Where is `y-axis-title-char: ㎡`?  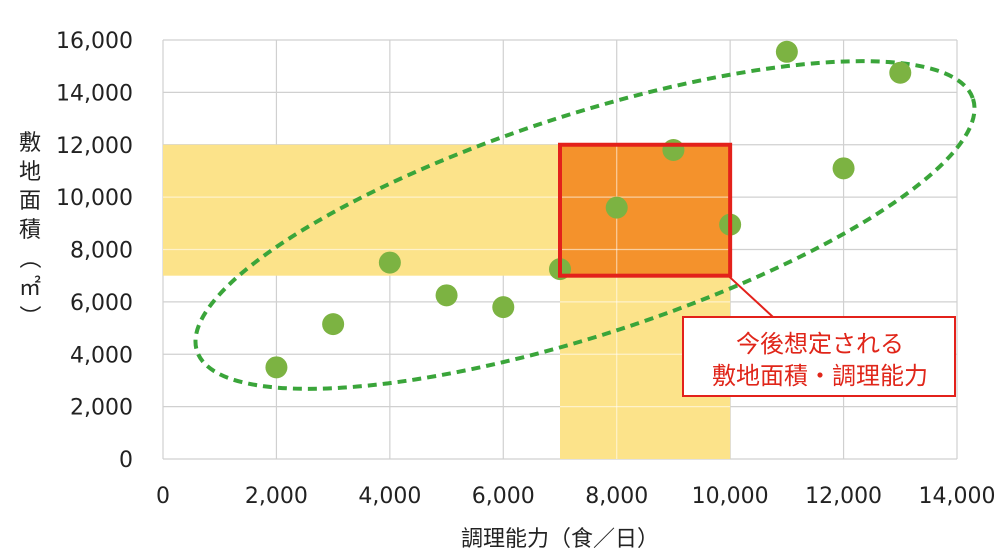
y-axis-title-char: ㎡ is located at coordinates (30, 288).